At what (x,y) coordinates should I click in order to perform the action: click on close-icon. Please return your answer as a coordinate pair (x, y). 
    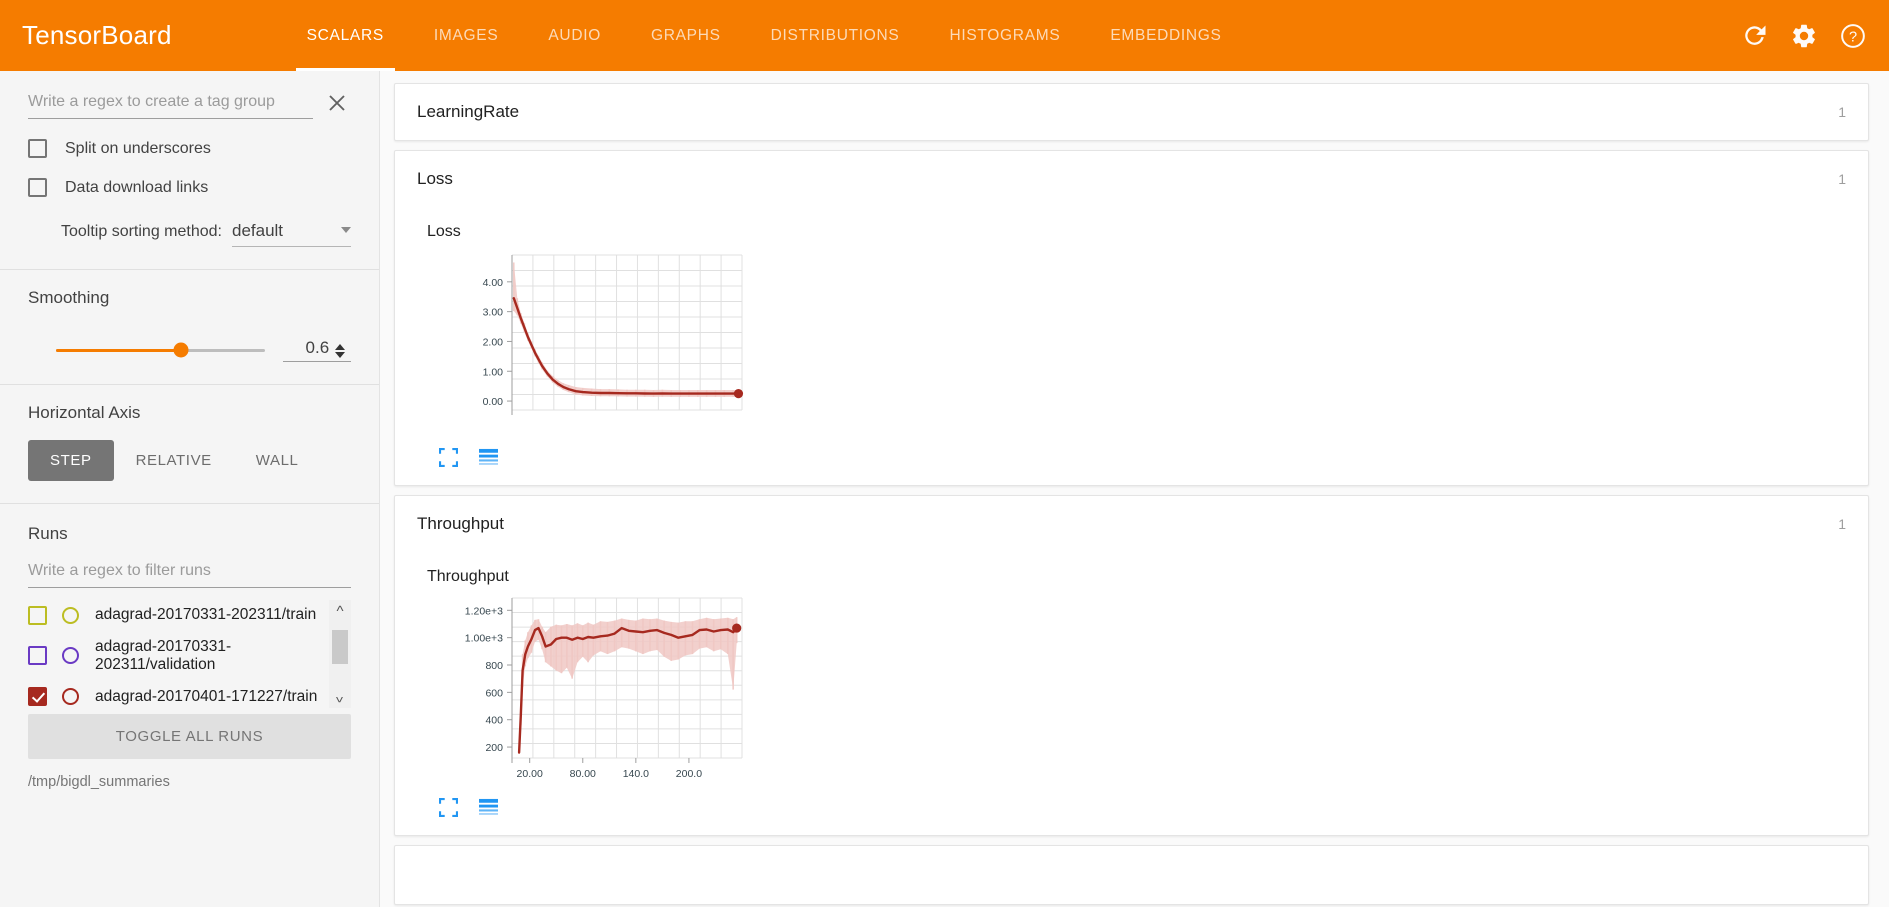
    Looking at the image, I should click on (337, 103).